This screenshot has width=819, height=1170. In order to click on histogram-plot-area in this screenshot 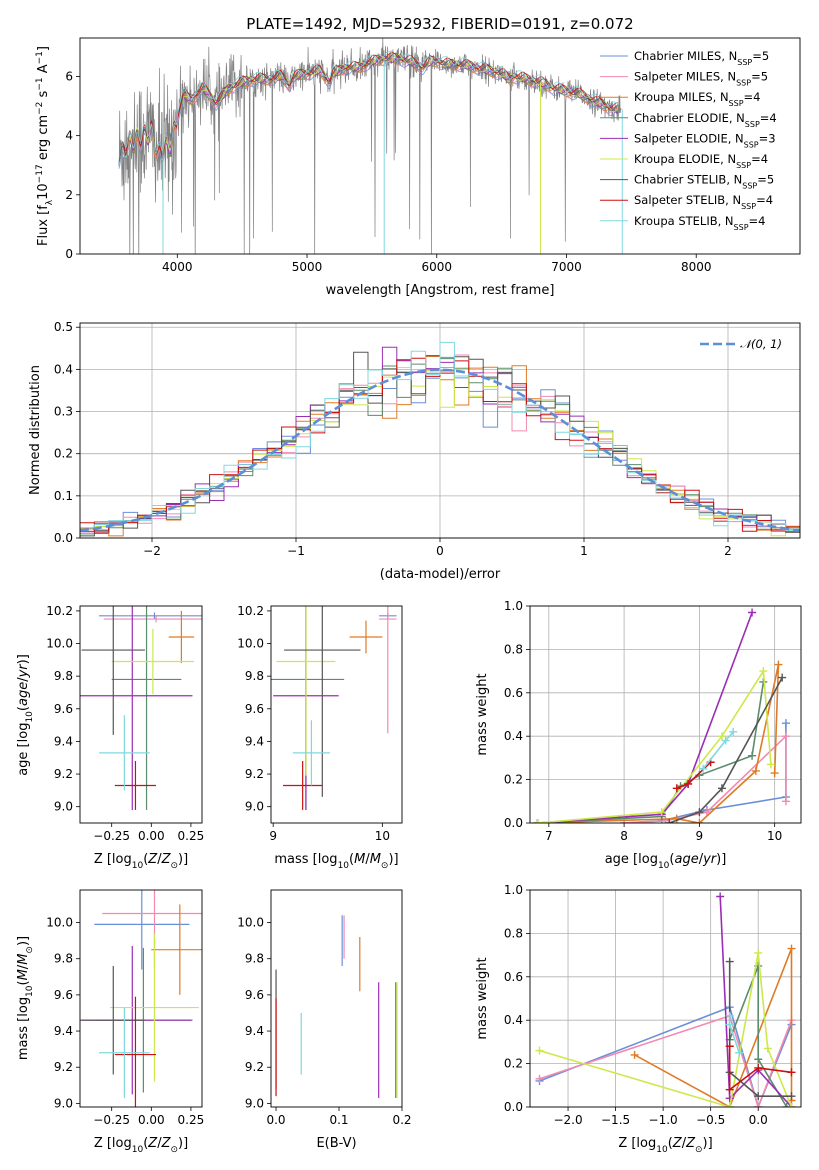, I will do `click(440, 439)`.